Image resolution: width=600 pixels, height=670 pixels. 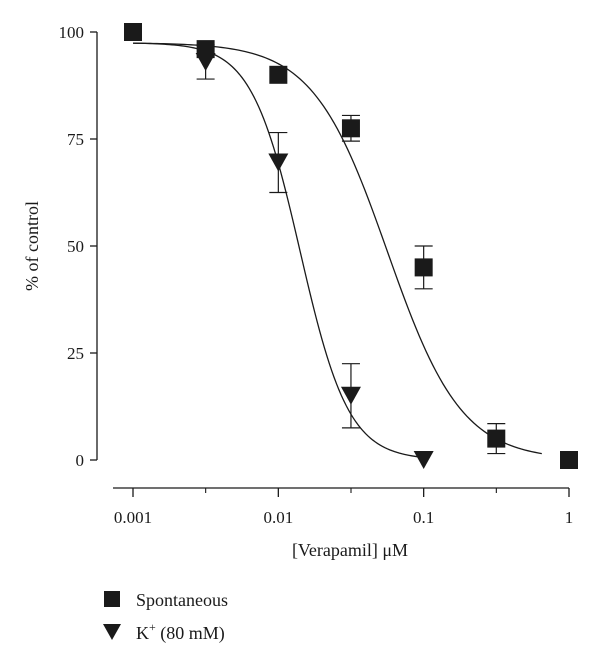 I want to click on legend-k-rest: (80 mM), so click(x=190, y=633).